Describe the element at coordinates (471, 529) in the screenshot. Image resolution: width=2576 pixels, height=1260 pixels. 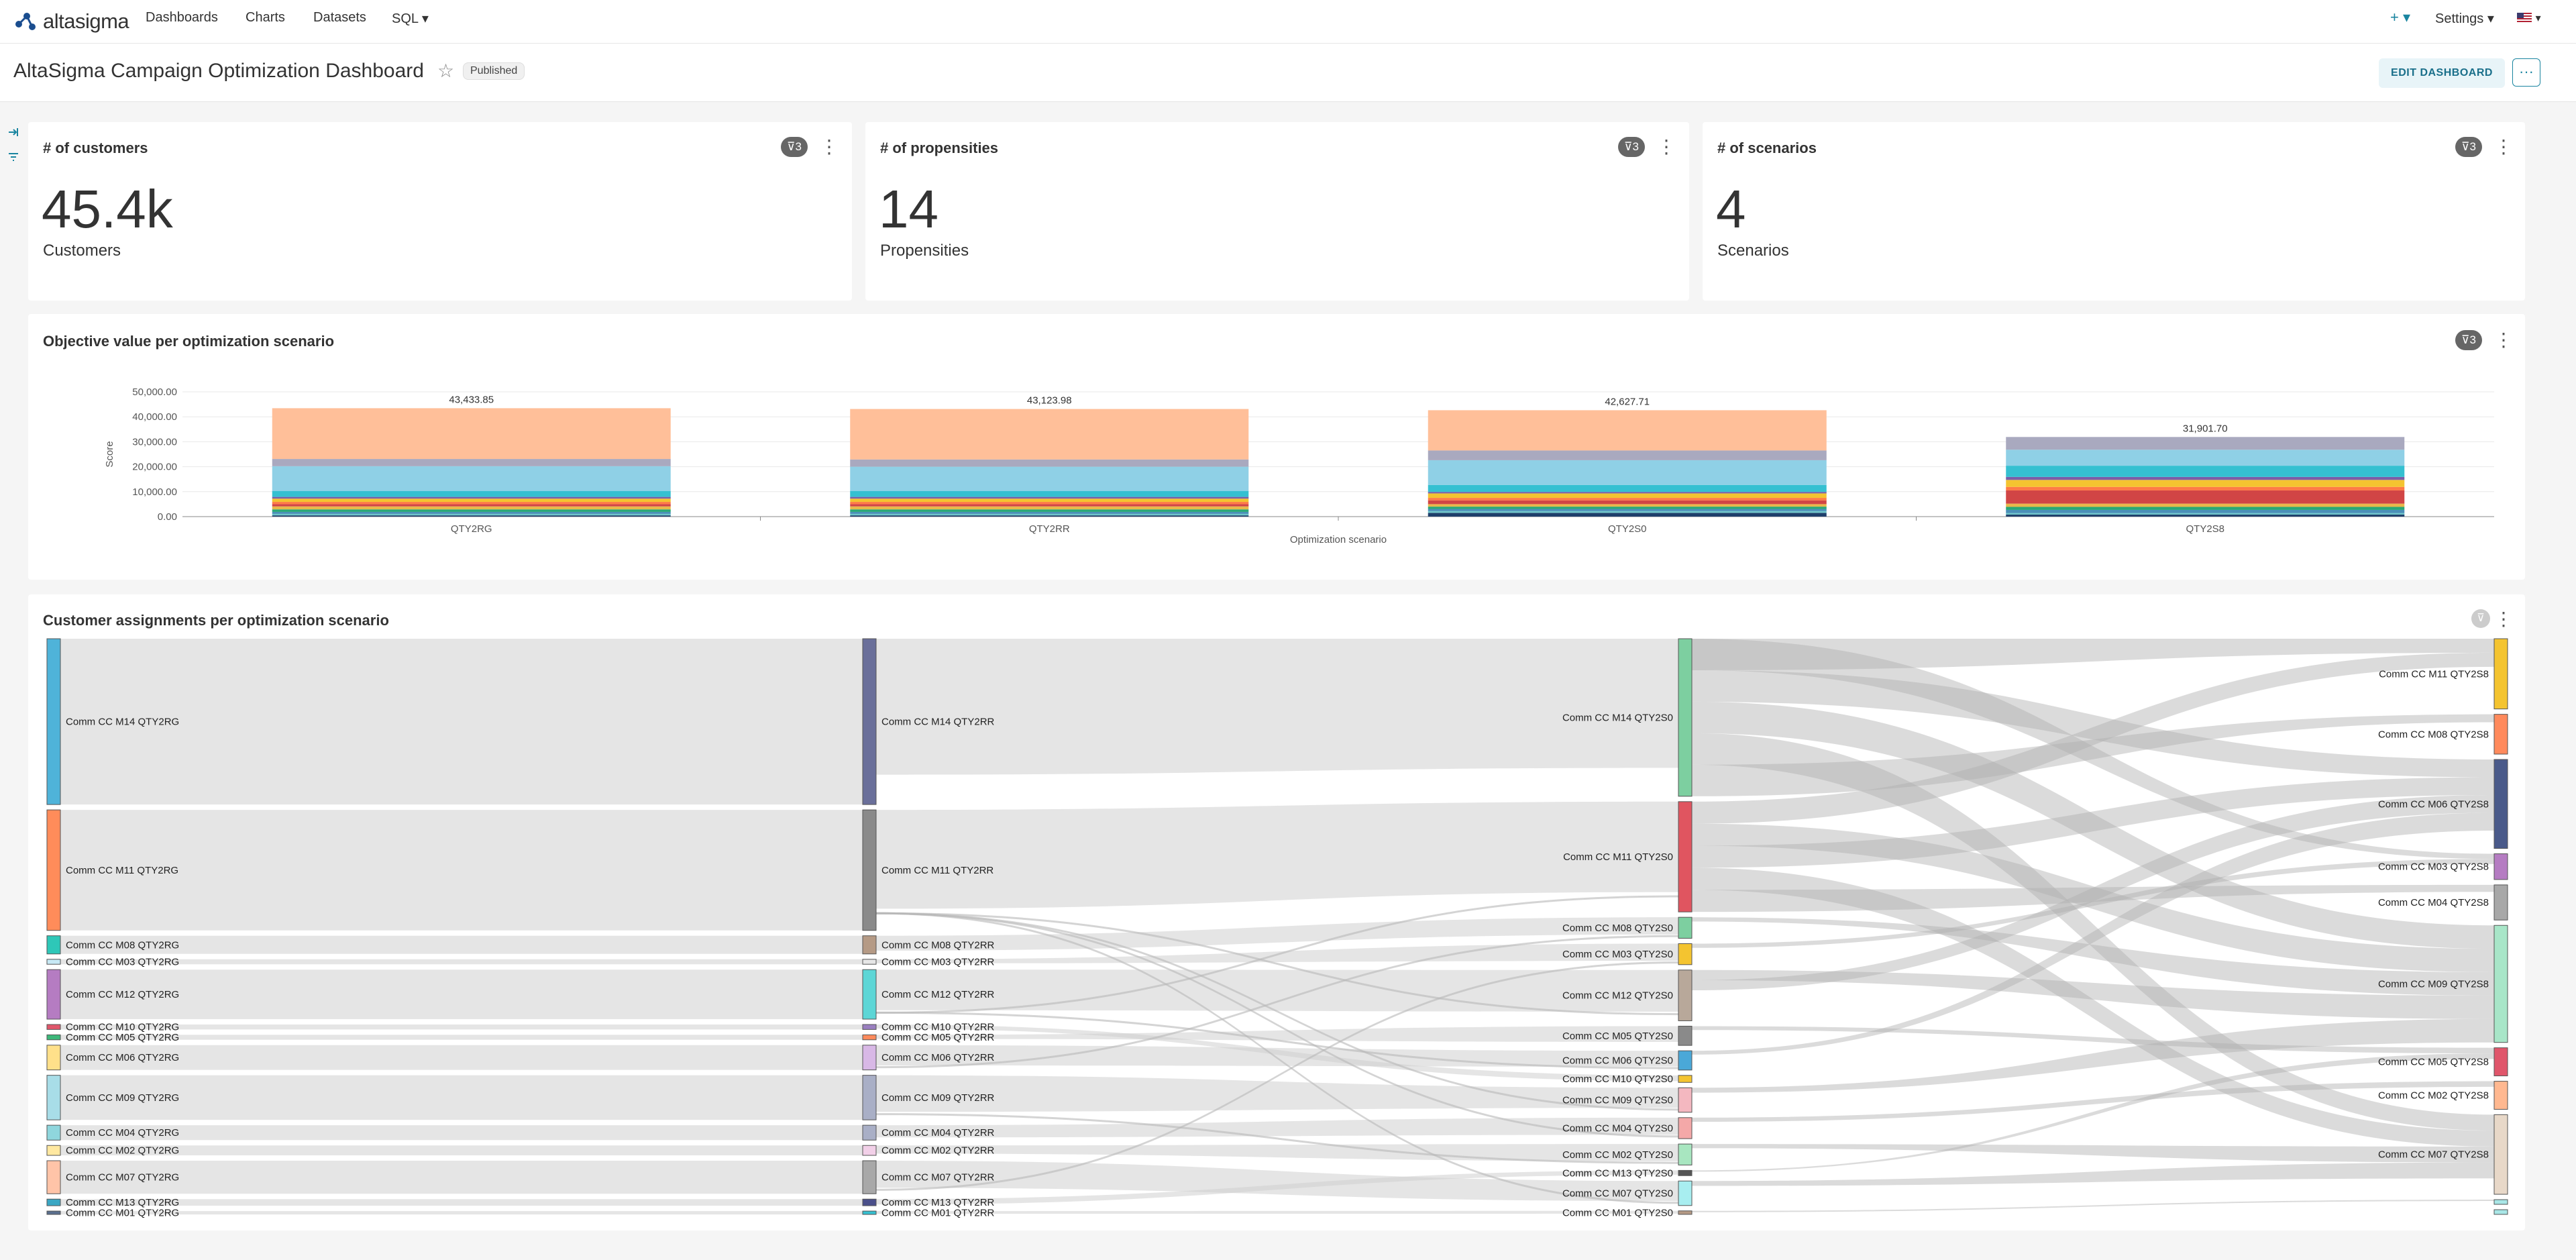
I see `x-tick-label: QTY2RG` at that location.